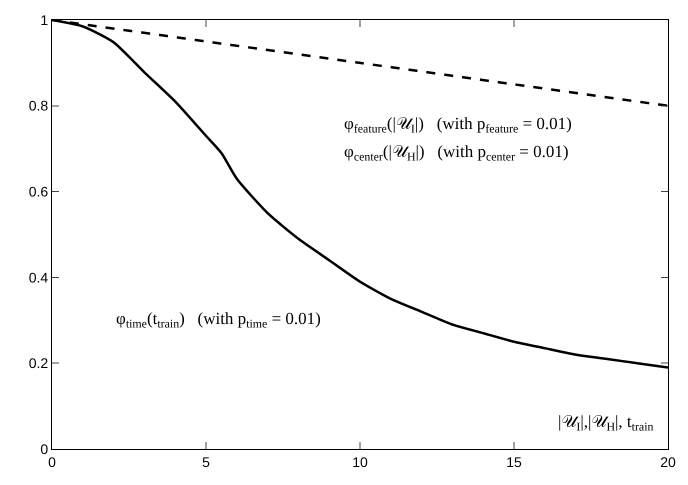  I want to click on y-tick-label: 0.8, so click(38, 106).